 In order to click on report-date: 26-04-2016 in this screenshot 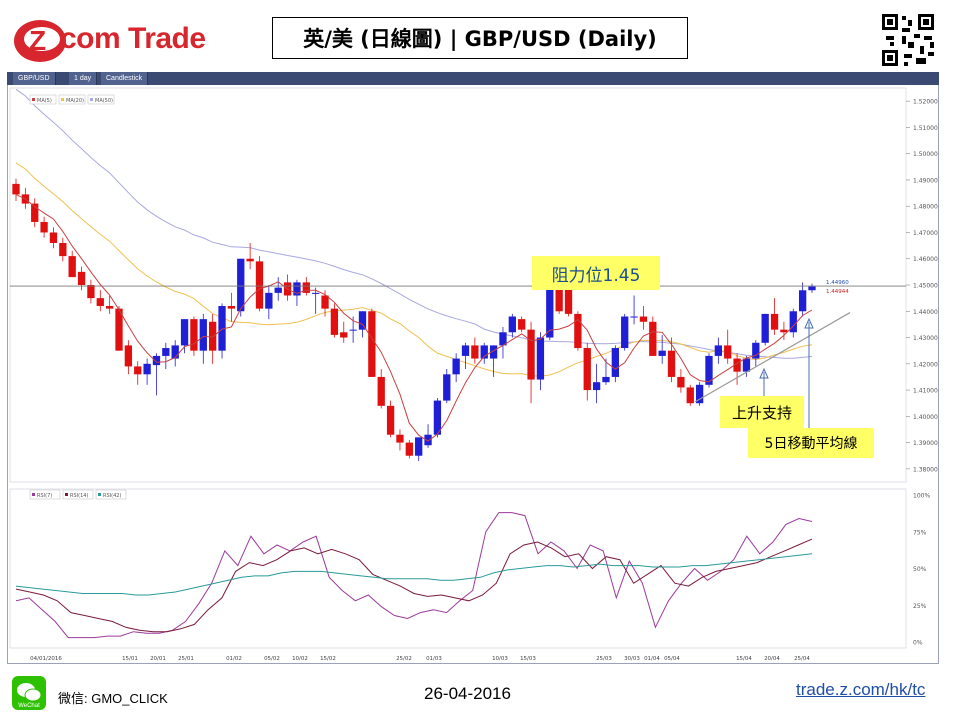, I will do `click(467, 693)`.